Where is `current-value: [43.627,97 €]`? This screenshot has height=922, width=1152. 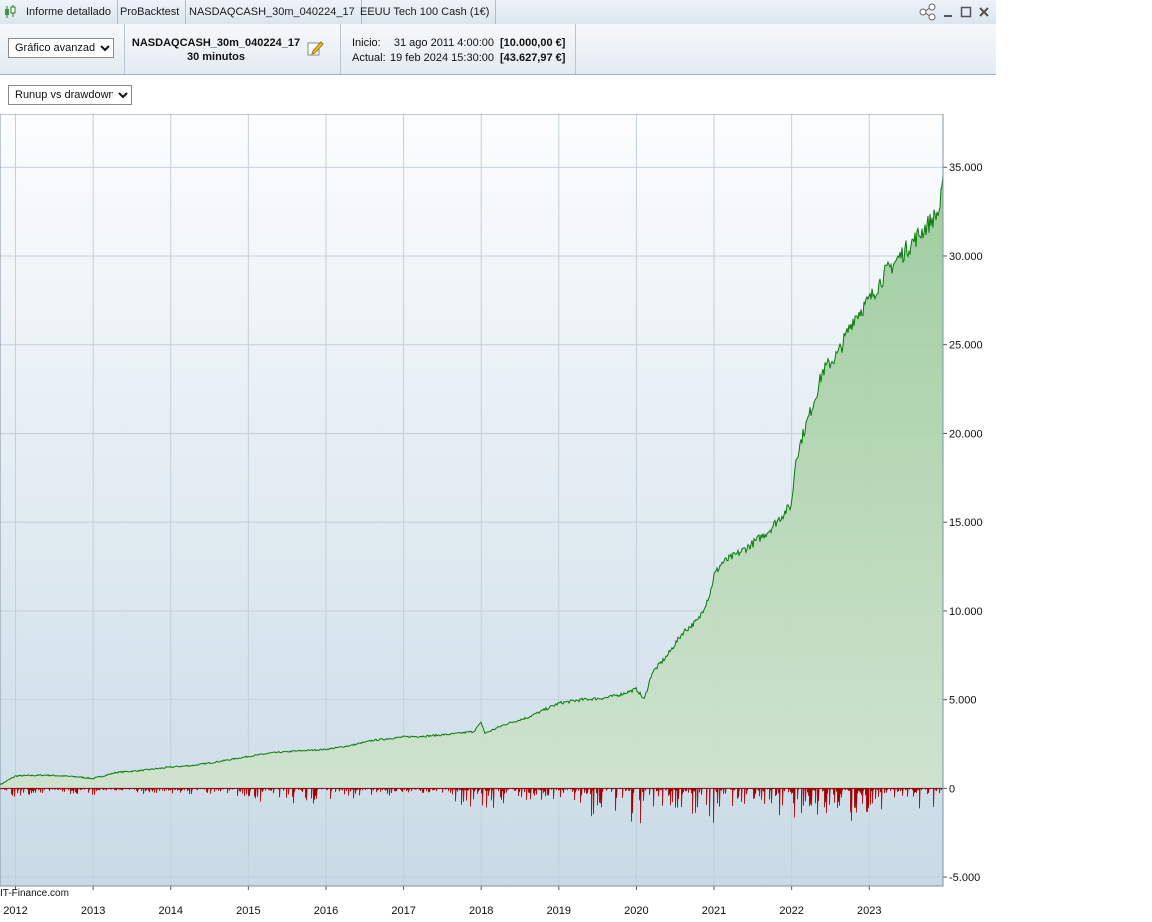 current-value: [43.627,97 €] is located at coordinates (533, 58).